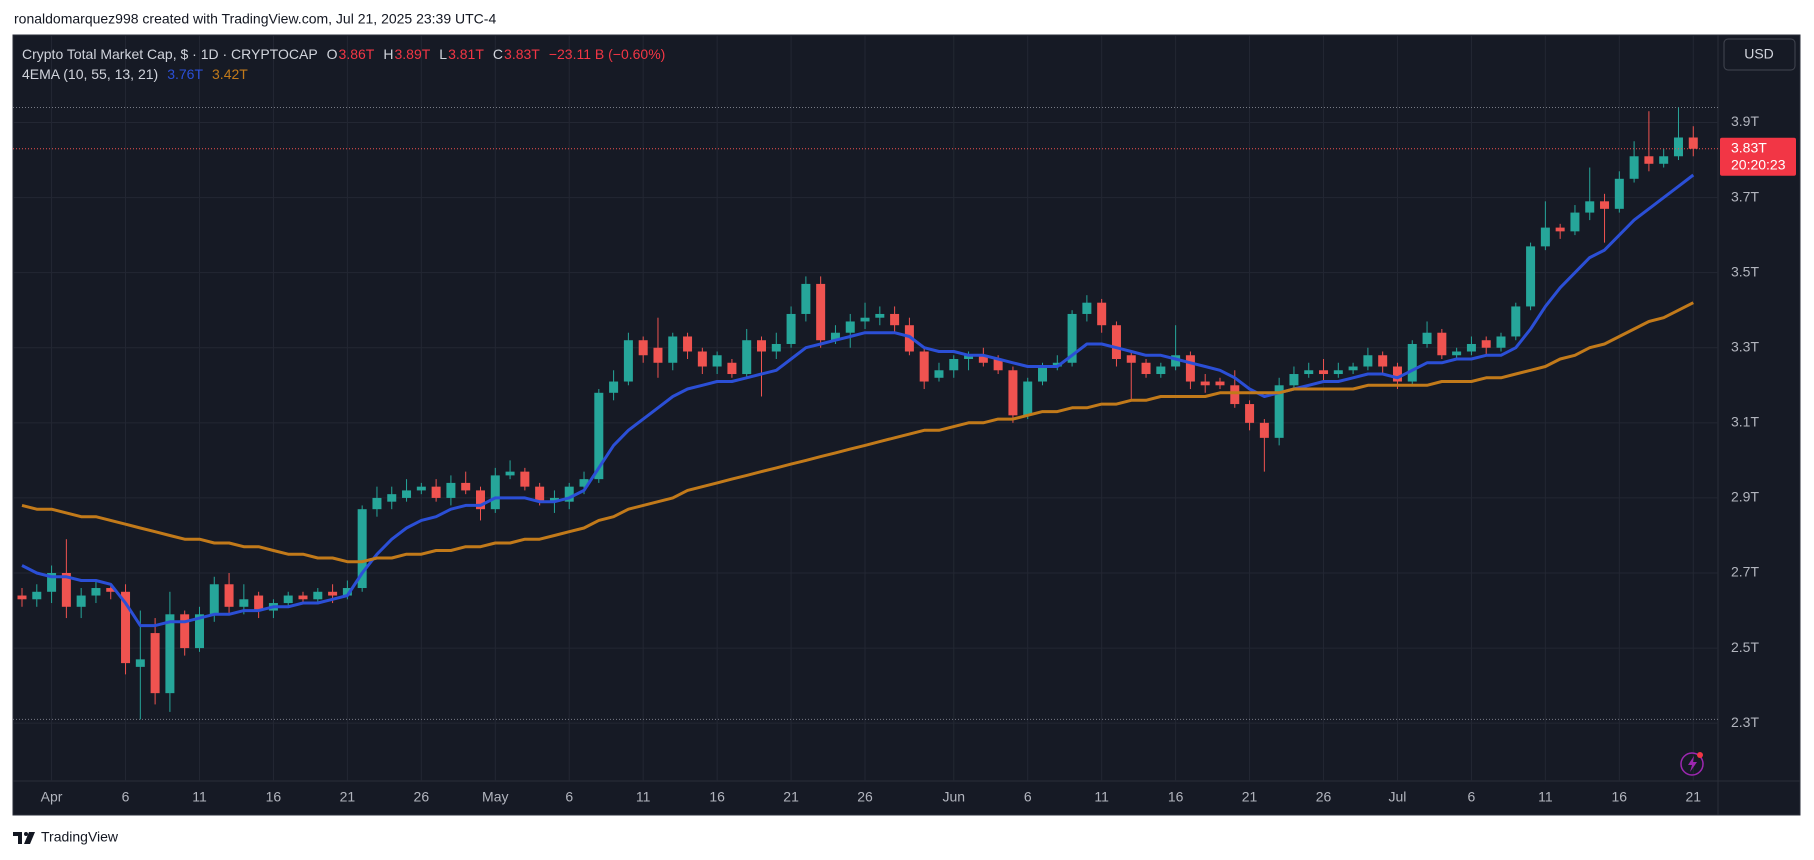 This screenshot has width=1814, height=860. I want to click on legend-value: 3.89T, so click(412, 54).